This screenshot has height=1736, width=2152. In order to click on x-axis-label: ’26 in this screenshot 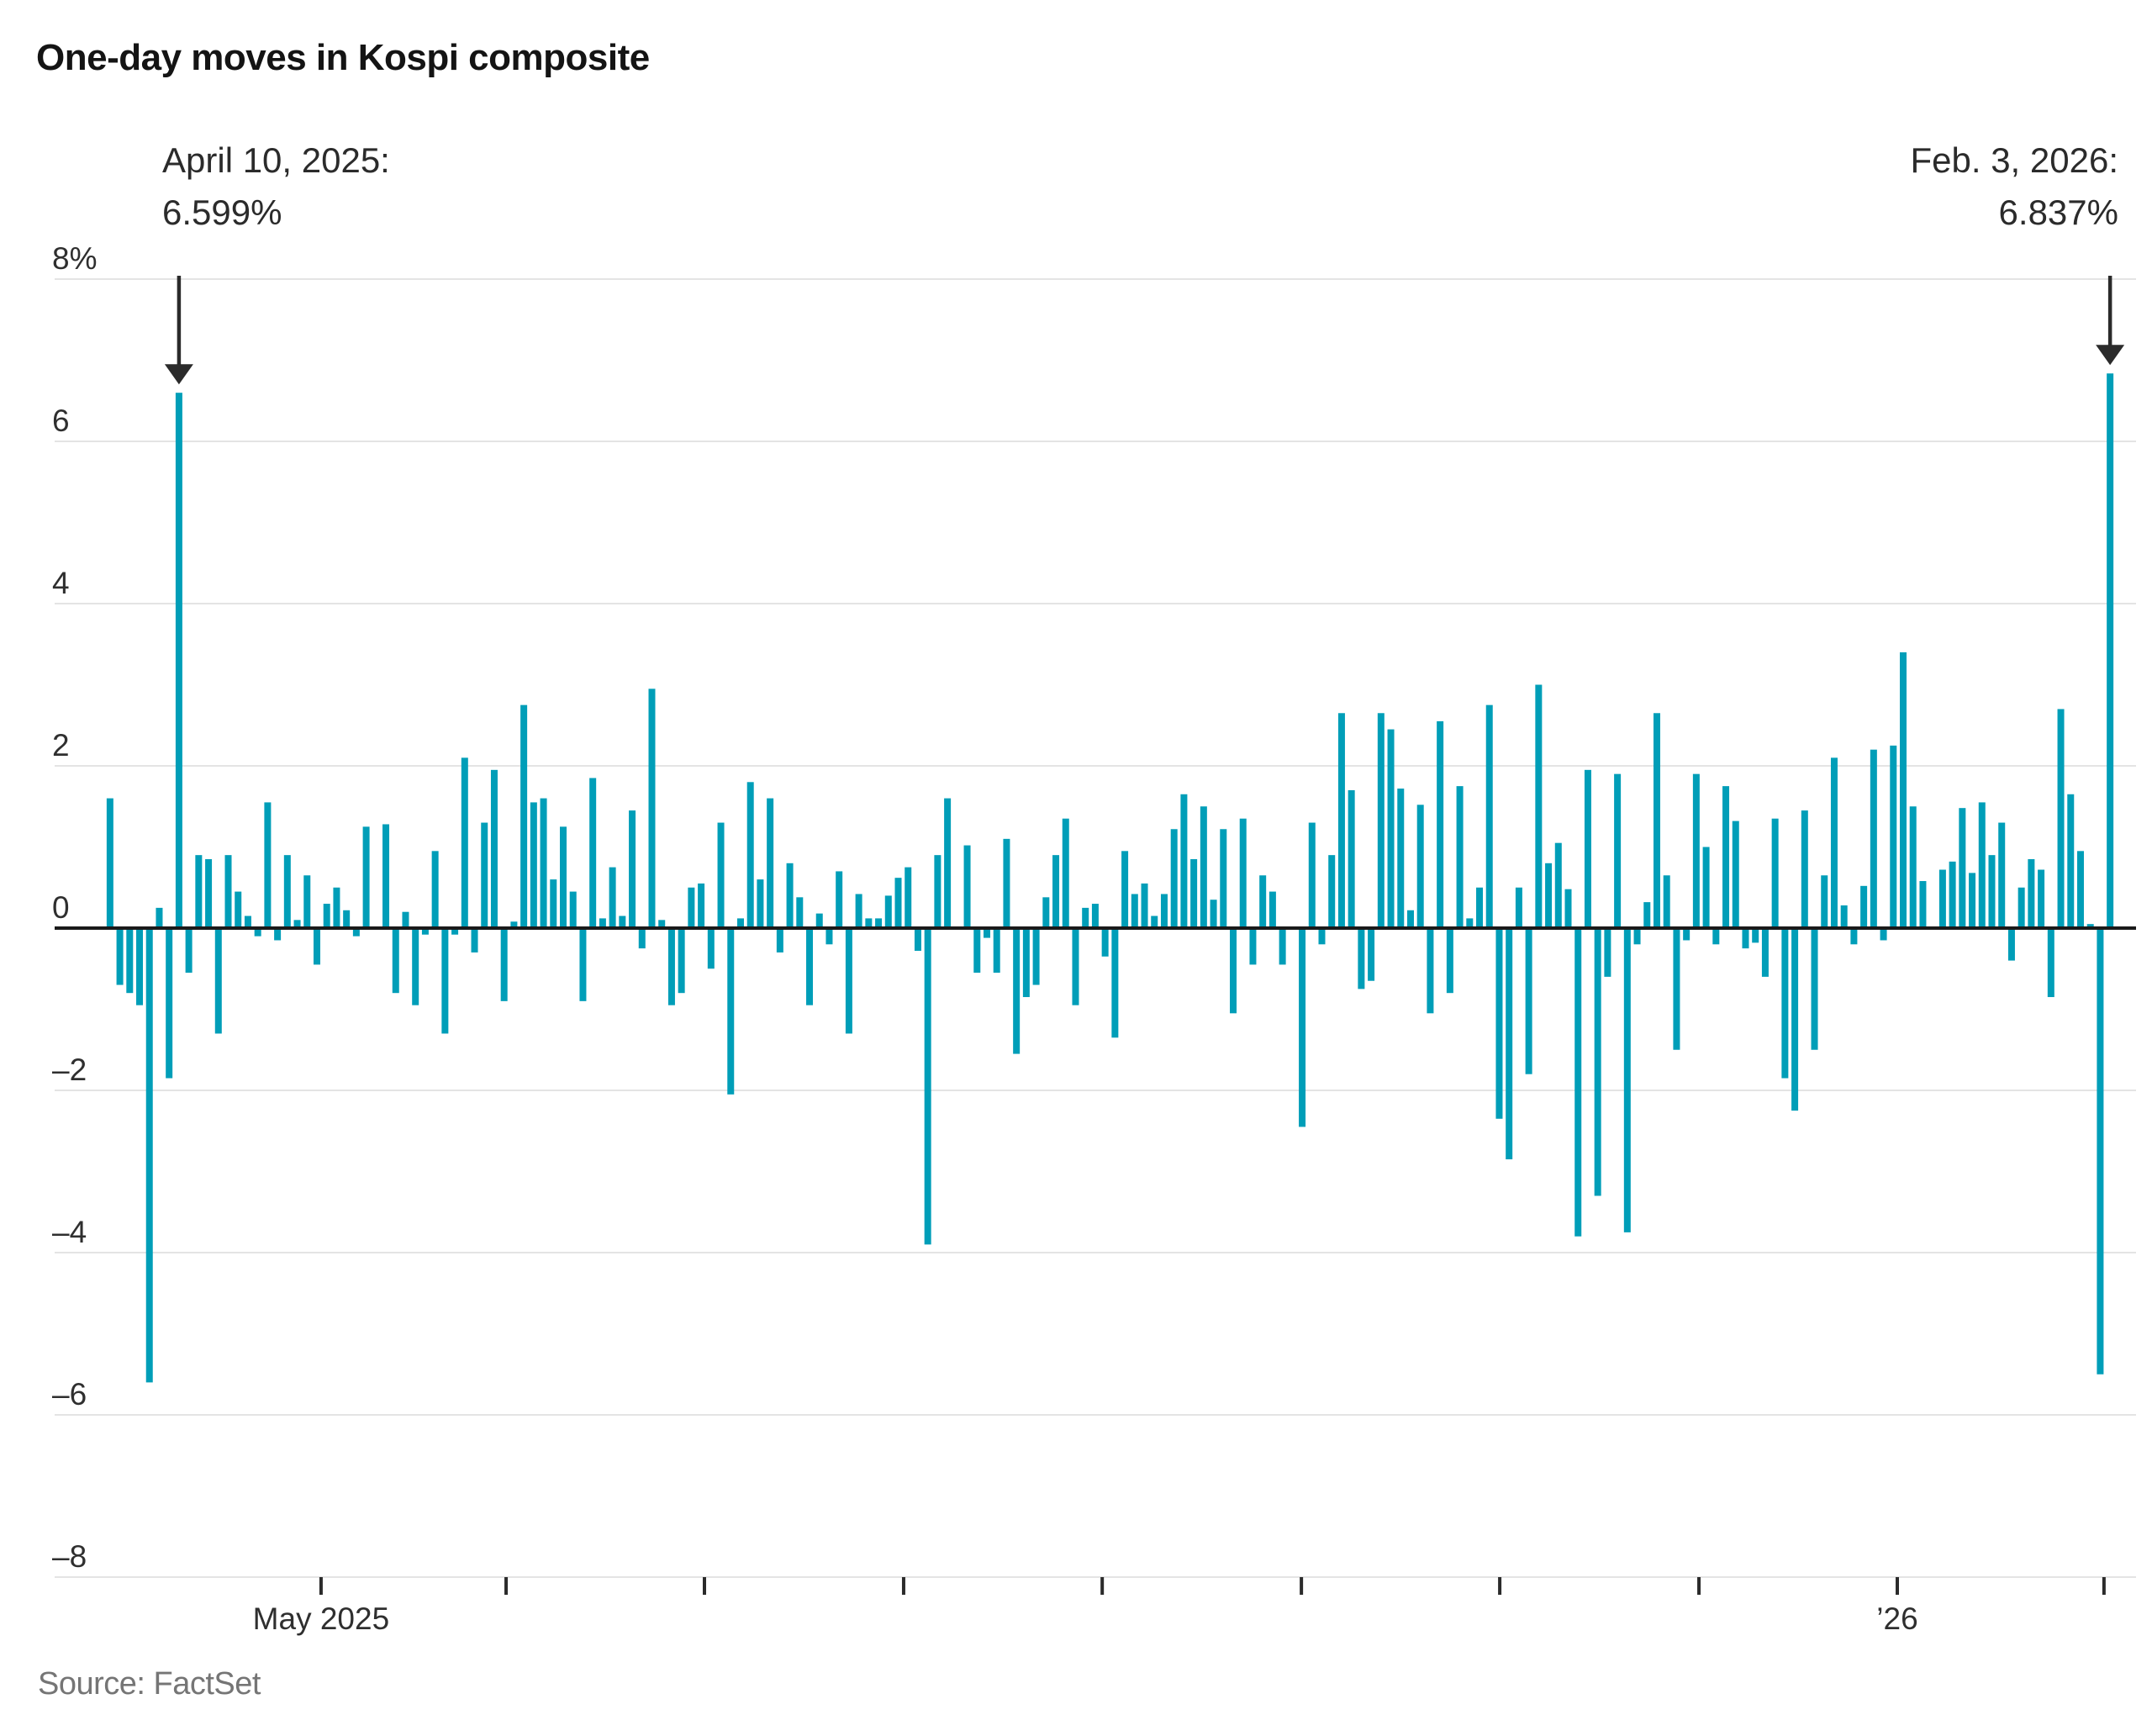, I will do `click(1897, 1618)`.